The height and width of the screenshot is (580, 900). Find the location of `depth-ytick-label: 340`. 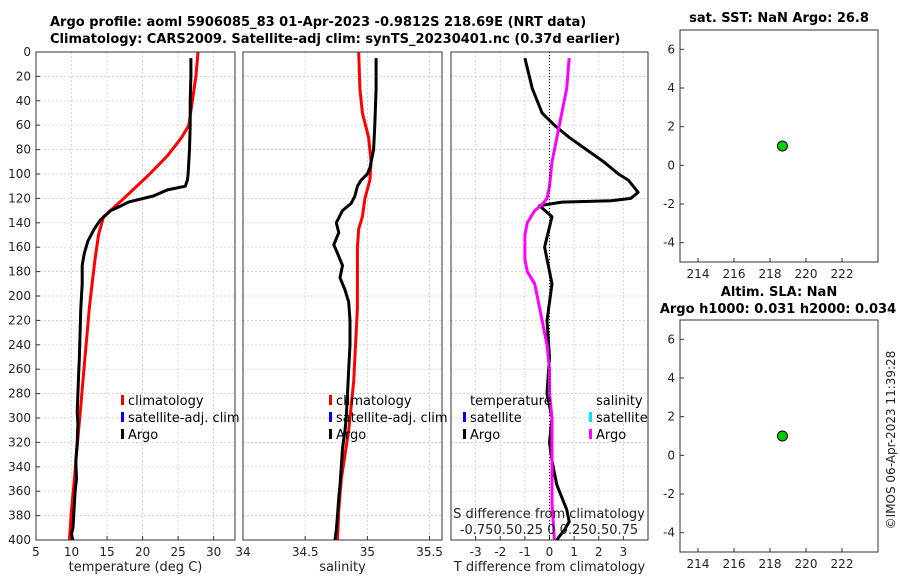

depth-ytick-label: 340 is located at coordinates (19, 467).